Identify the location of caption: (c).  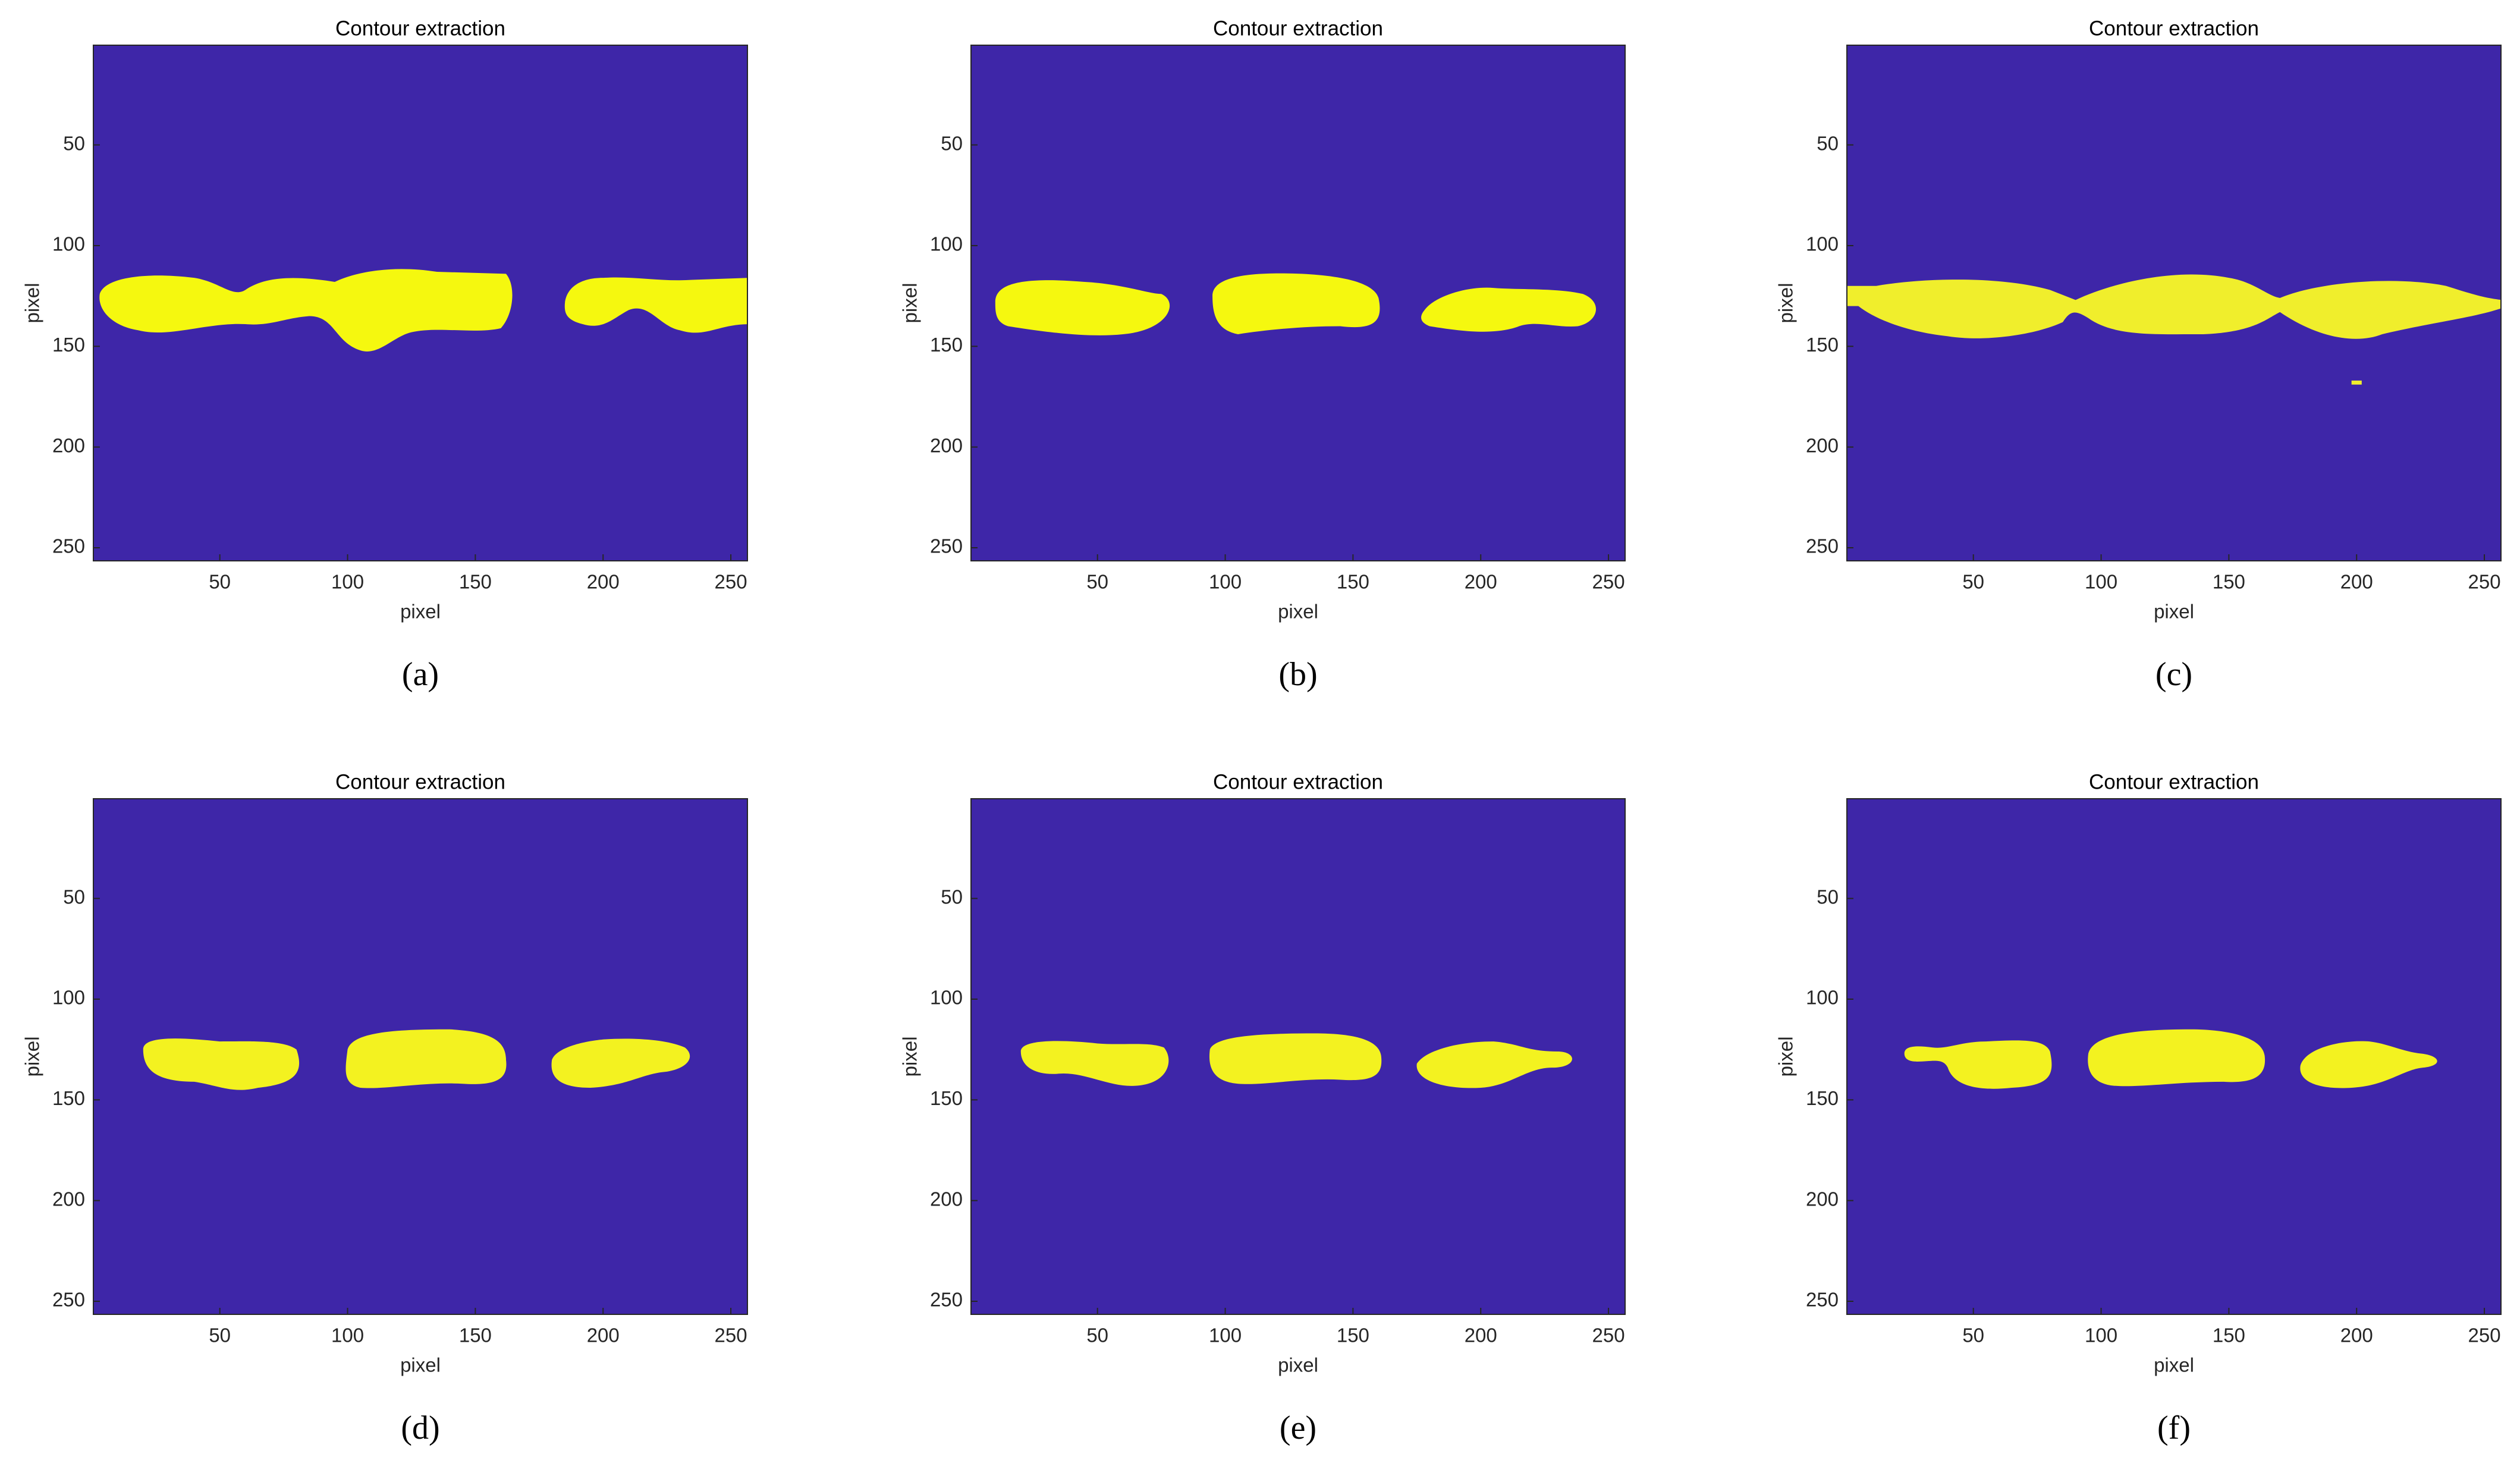
(2173, 674).